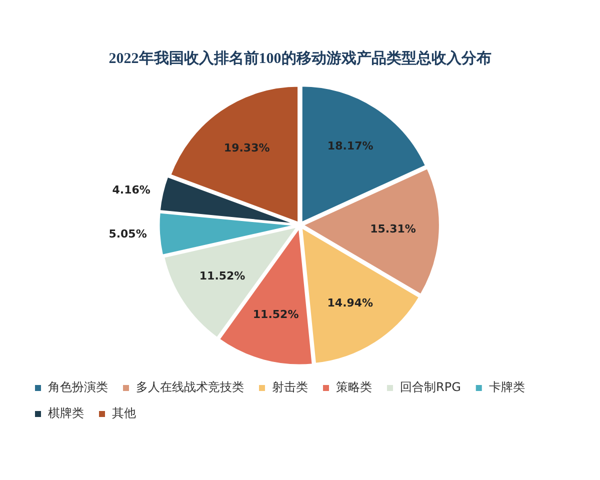 This screenshot has width=600, height=480. What do you see at coordinates (393, 229) in the screenshot?
I see `data-label: 15.31%` at bounding box center [393, 229].